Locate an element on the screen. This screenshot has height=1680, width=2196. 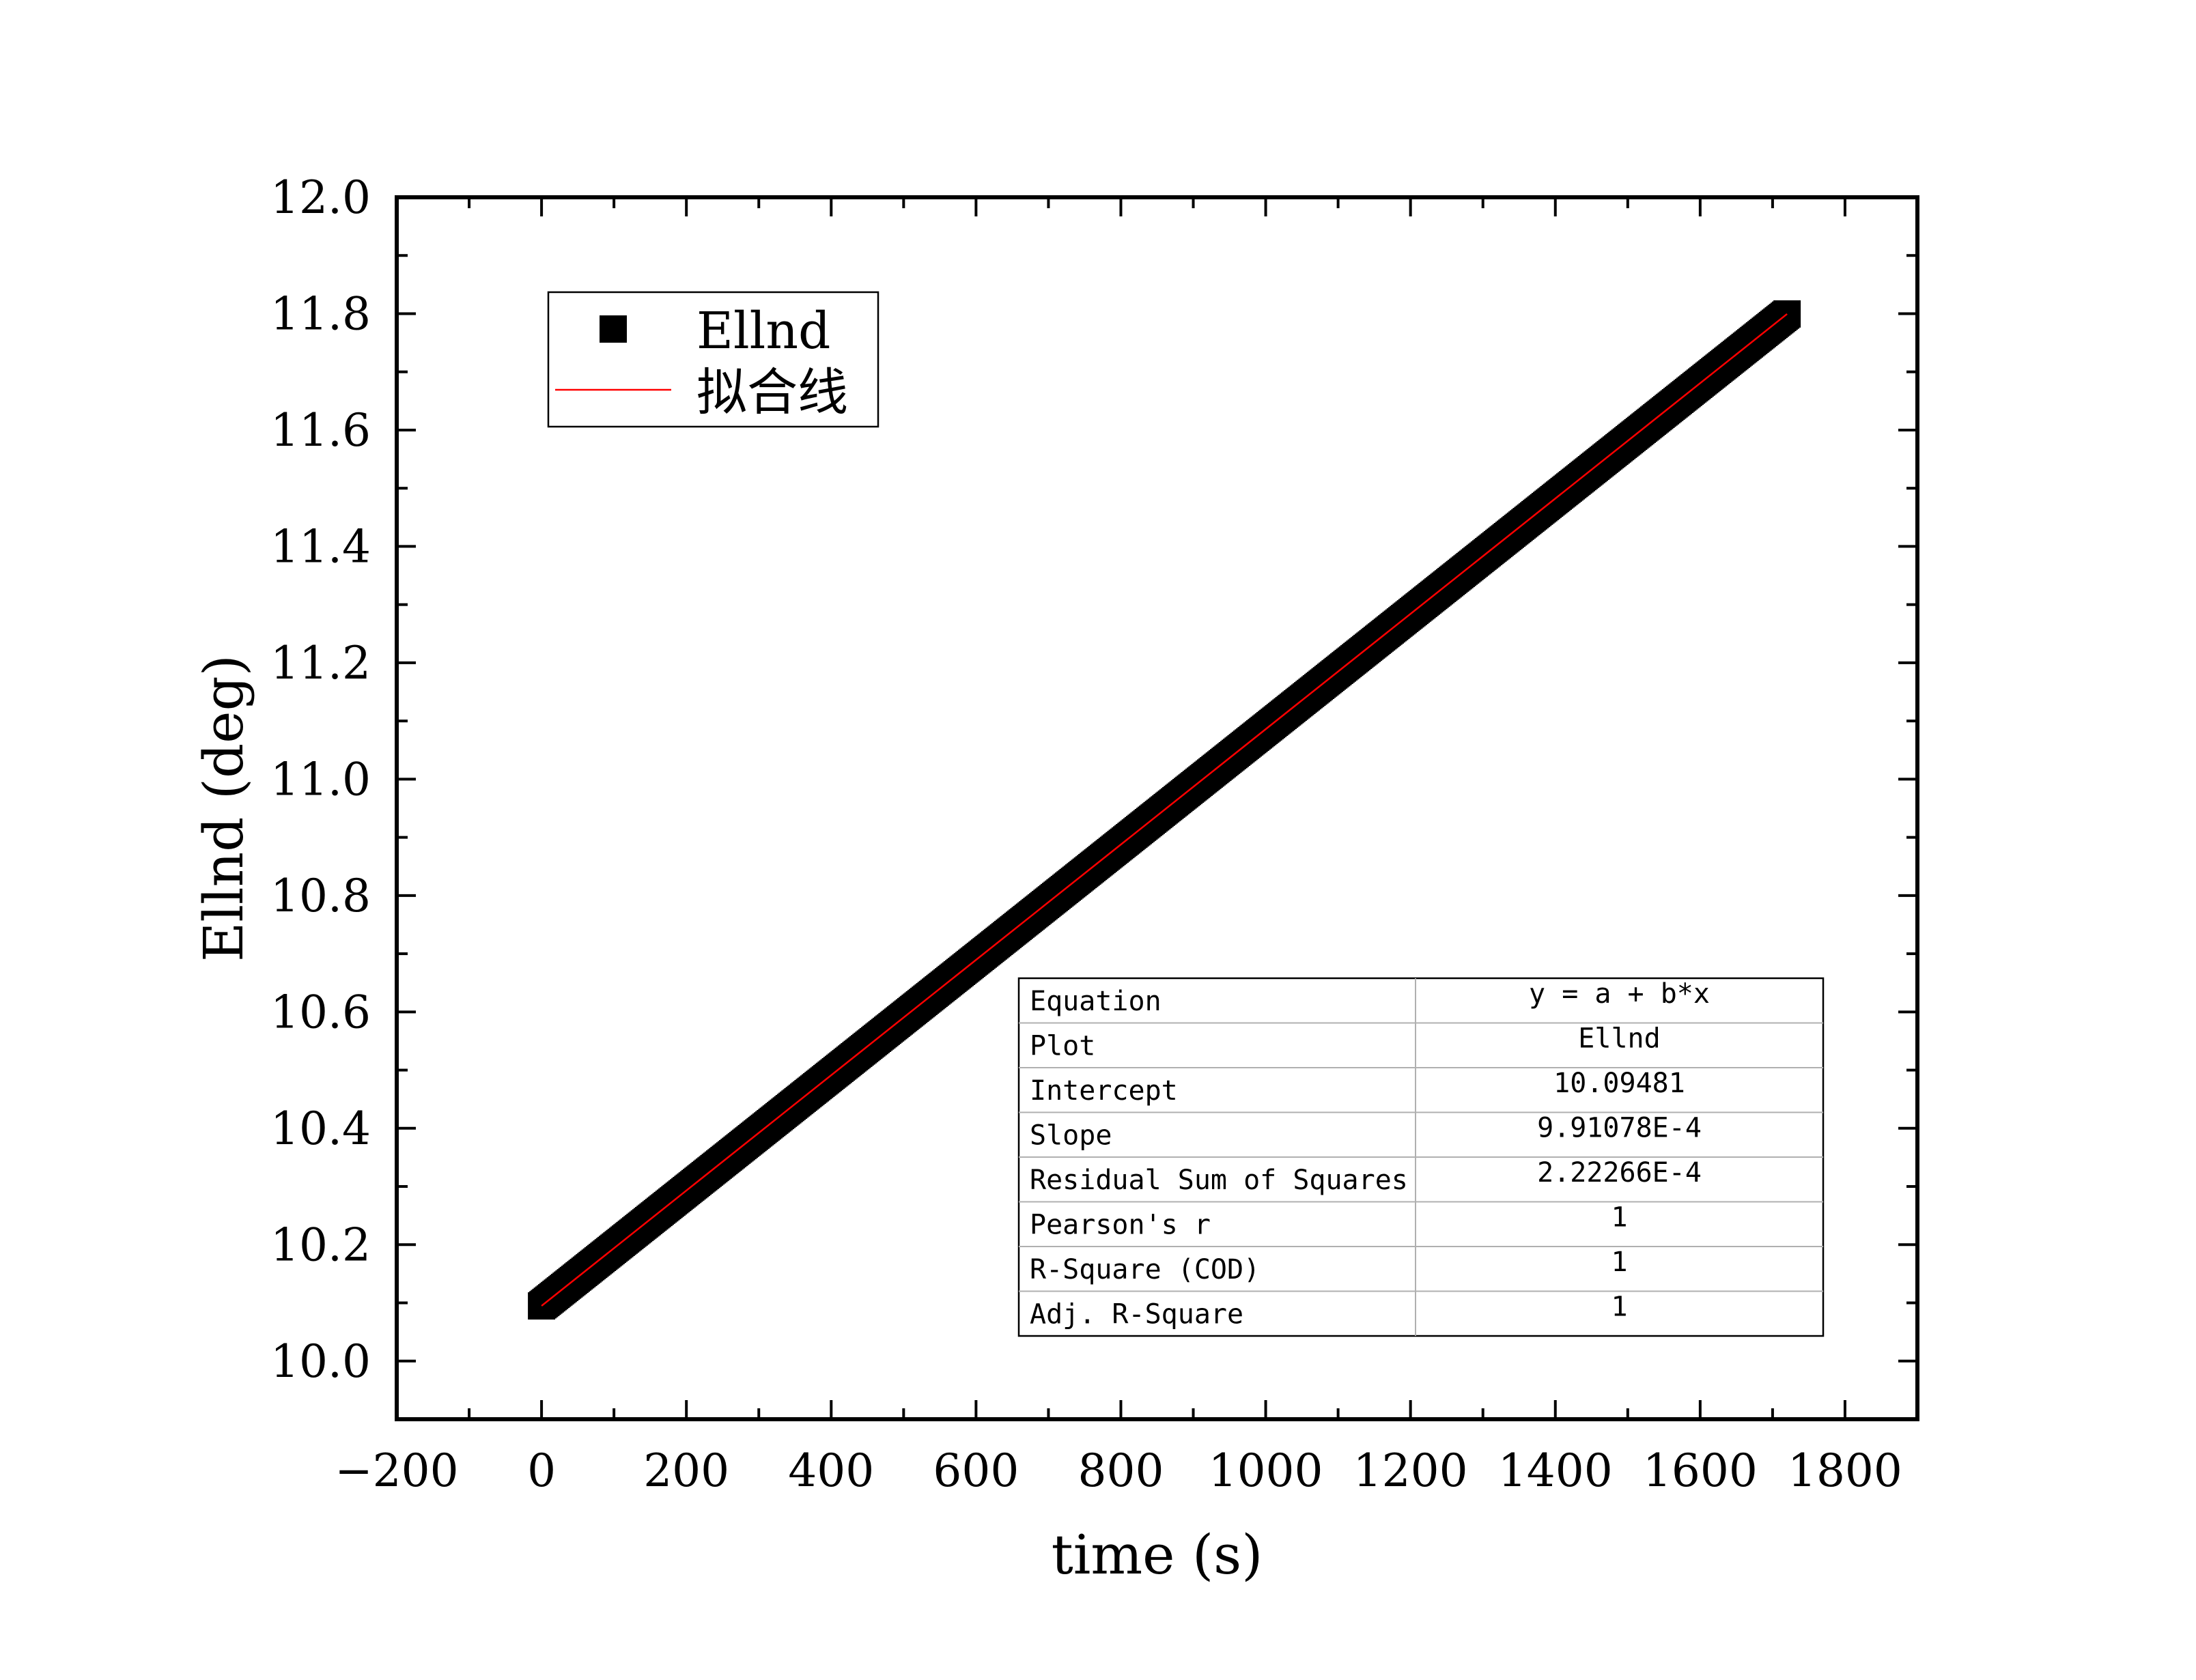
x-tick-label: 1000 is located at coordinates (1266, 1470).